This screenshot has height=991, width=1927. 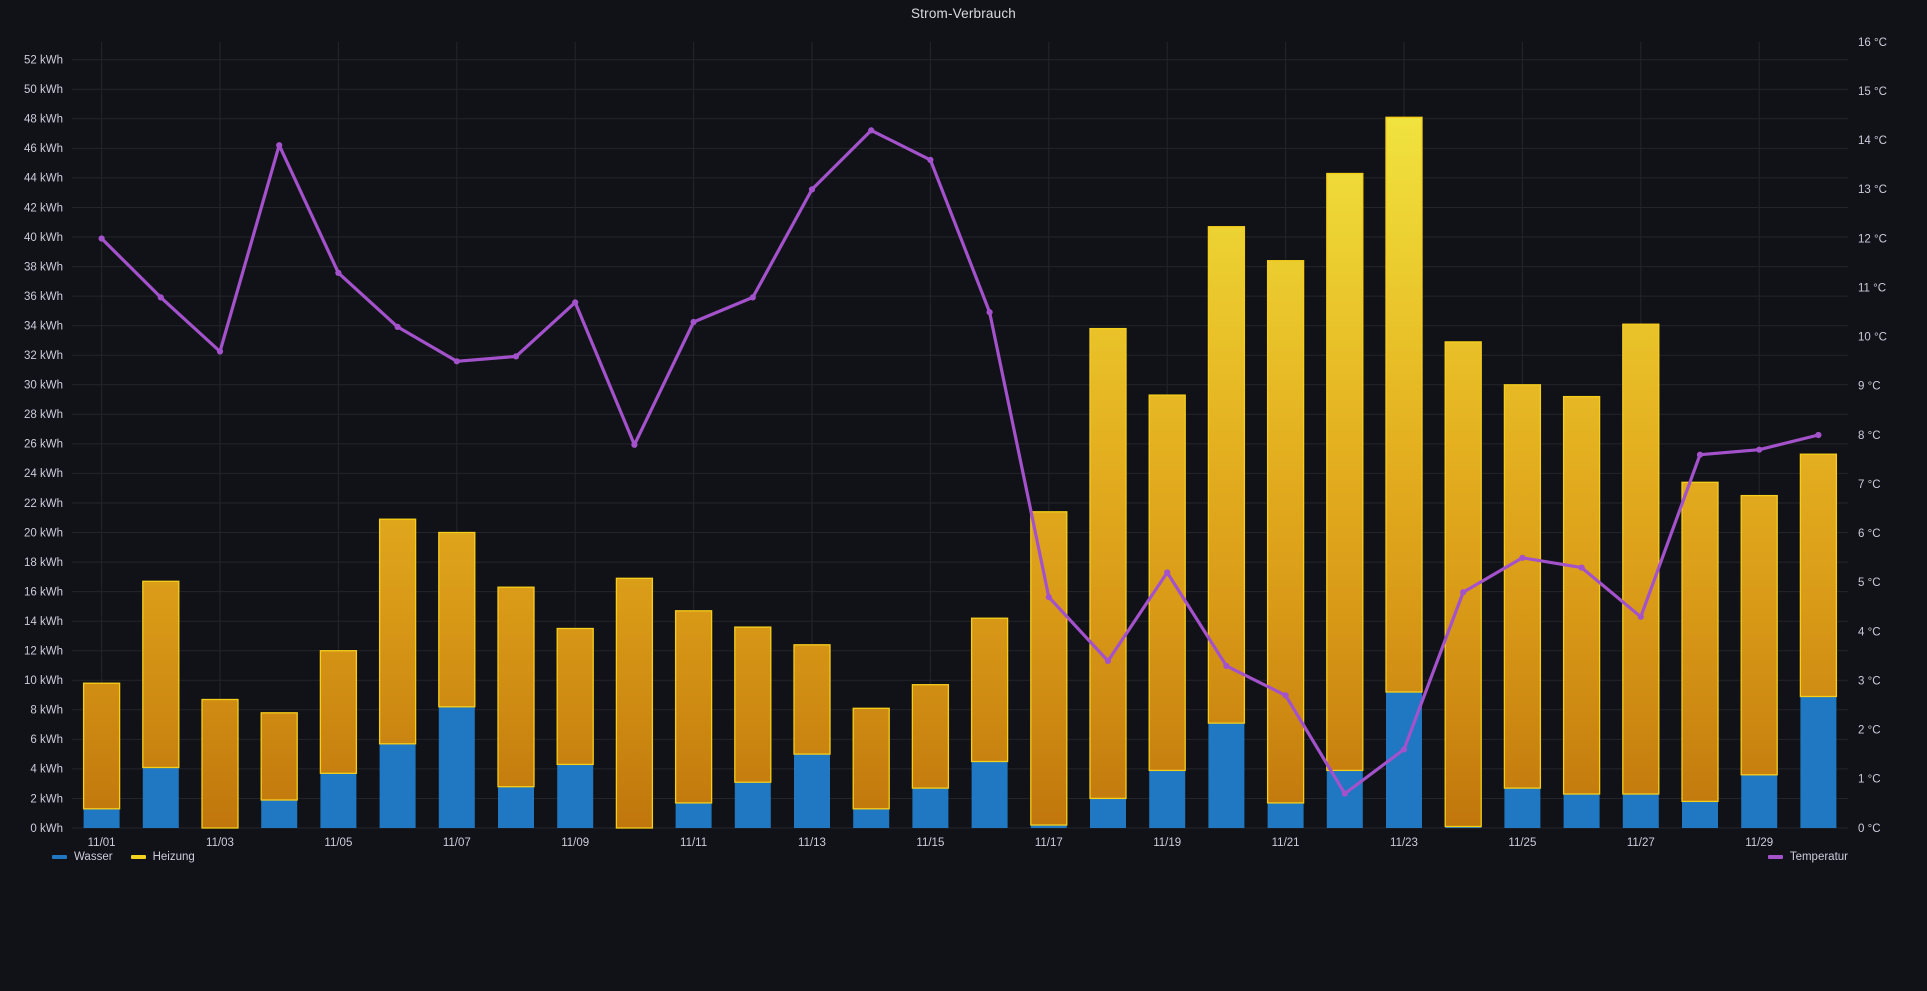 I want to click on legend-item-heizung: Heizung, so click(x=162, y=857).